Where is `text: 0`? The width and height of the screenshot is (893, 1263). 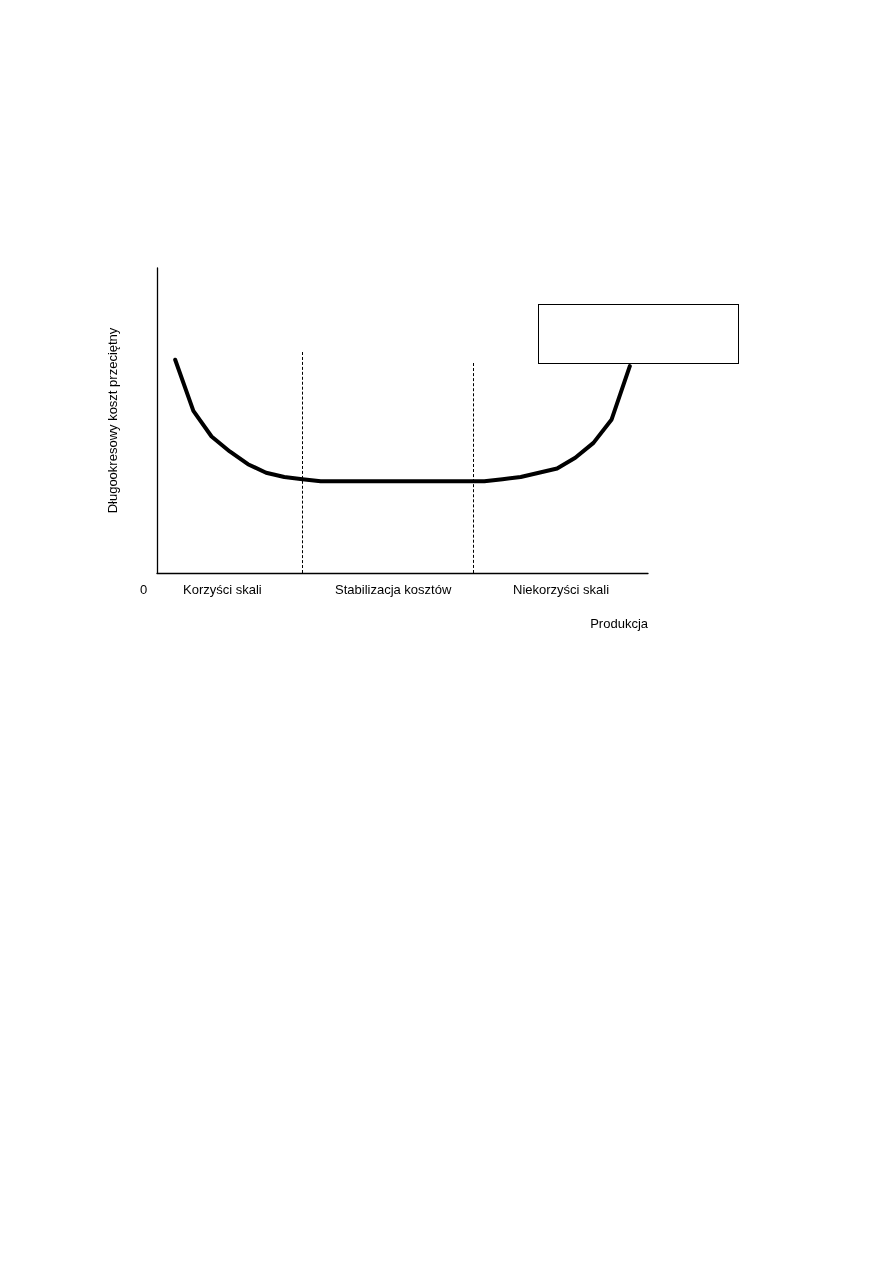
text: 0 is located at coordinates (144, 589).